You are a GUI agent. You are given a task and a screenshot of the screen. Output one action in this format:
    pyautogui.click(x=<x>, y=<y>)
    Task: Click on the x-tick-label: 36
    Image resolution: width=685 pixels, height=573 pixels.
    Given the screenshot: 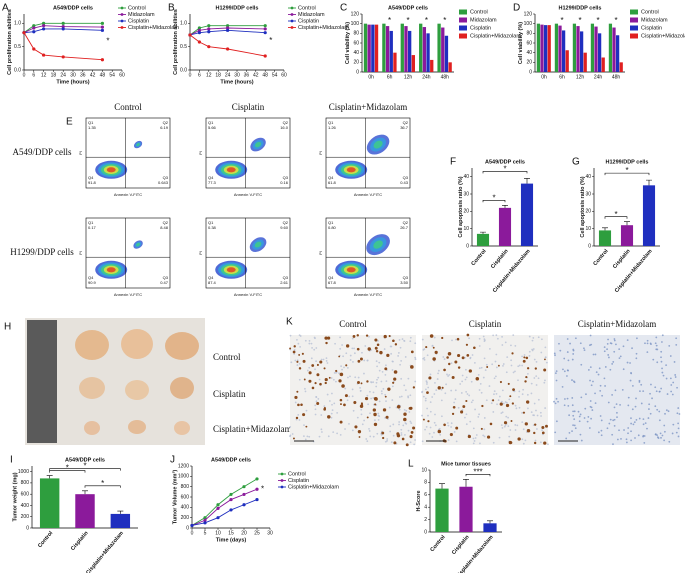 What is the action you would take?
    pyautogui.click(x=247, y=75)
    